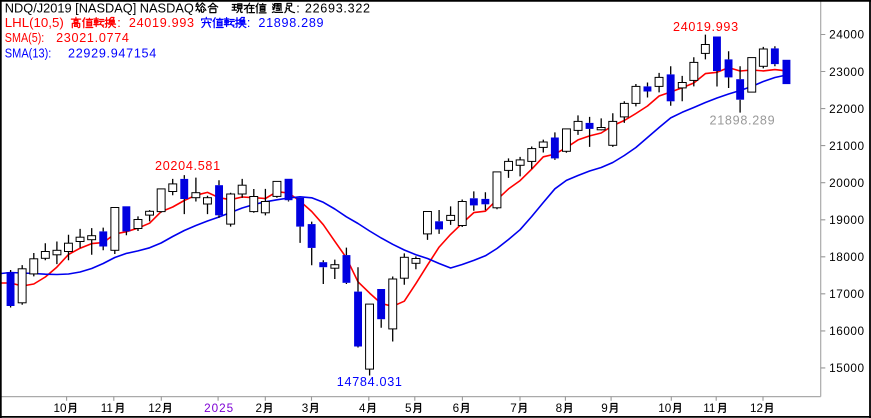 The image size is (871, 418). I want to click on svg-text: 14784.031, so click(370, 382).